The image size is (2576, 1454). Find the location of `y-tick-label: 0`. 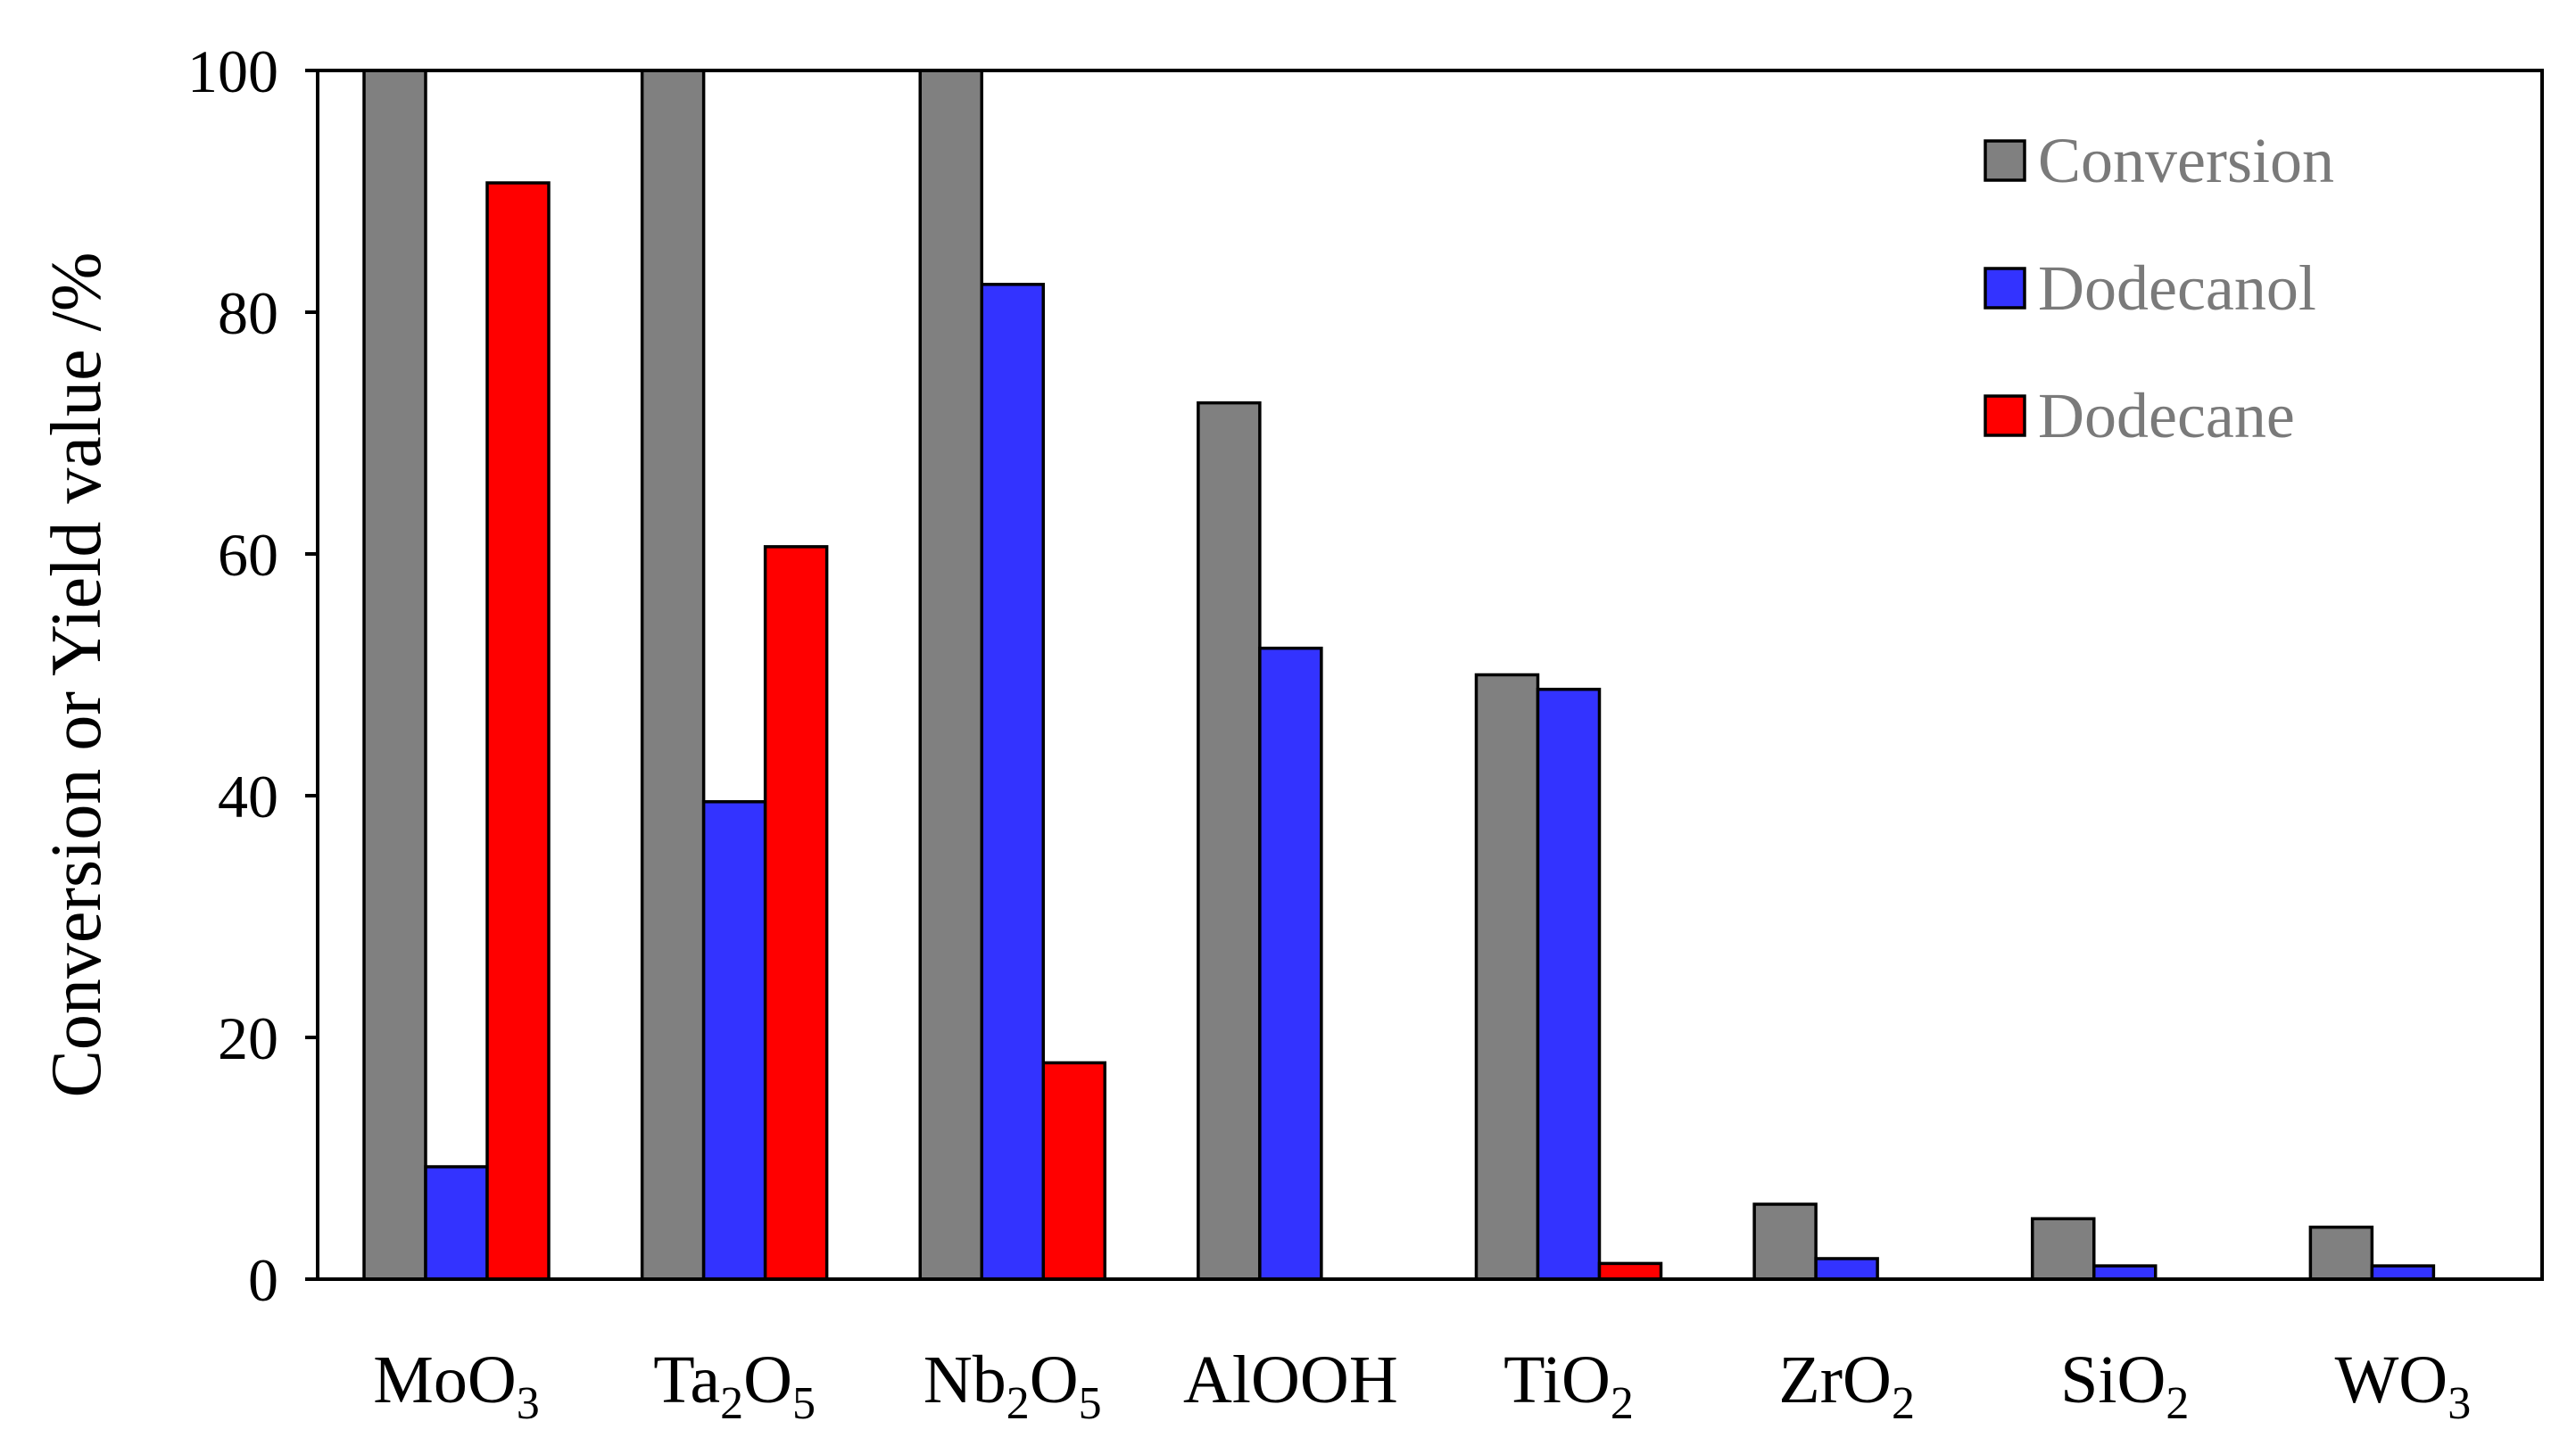

y-tick-label: 0 is located at coordinates (263, 1280).